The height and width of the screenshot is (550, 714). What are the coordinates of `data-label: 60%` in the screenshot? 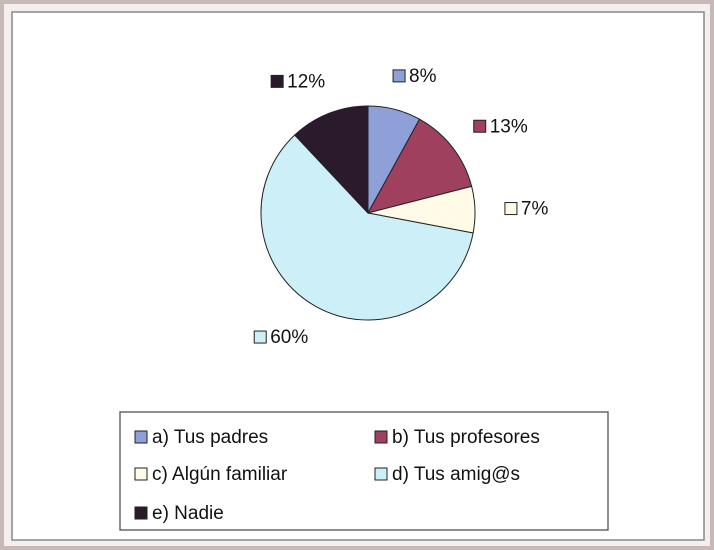 It's located at (289, 337).